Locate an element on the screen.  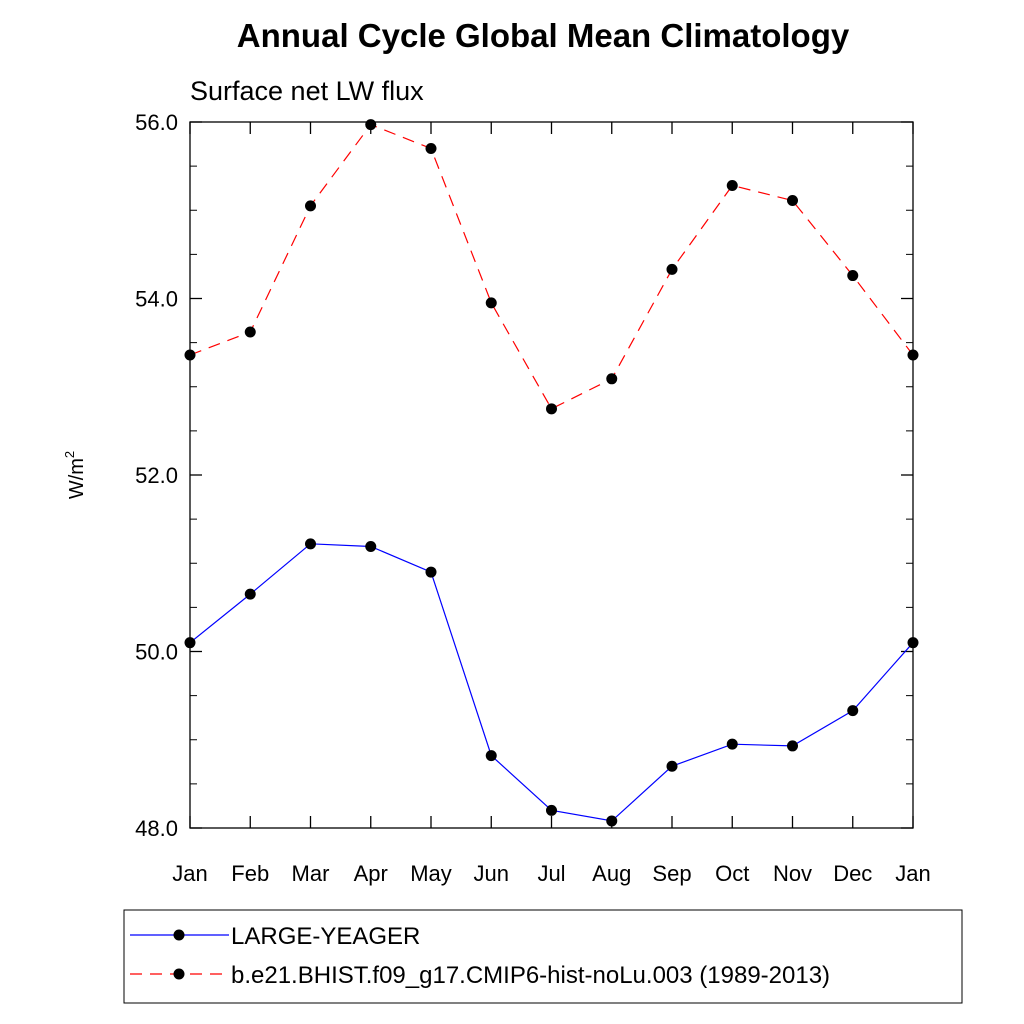
y-tick-label: 52.0 is located at coordinates (156, 475).